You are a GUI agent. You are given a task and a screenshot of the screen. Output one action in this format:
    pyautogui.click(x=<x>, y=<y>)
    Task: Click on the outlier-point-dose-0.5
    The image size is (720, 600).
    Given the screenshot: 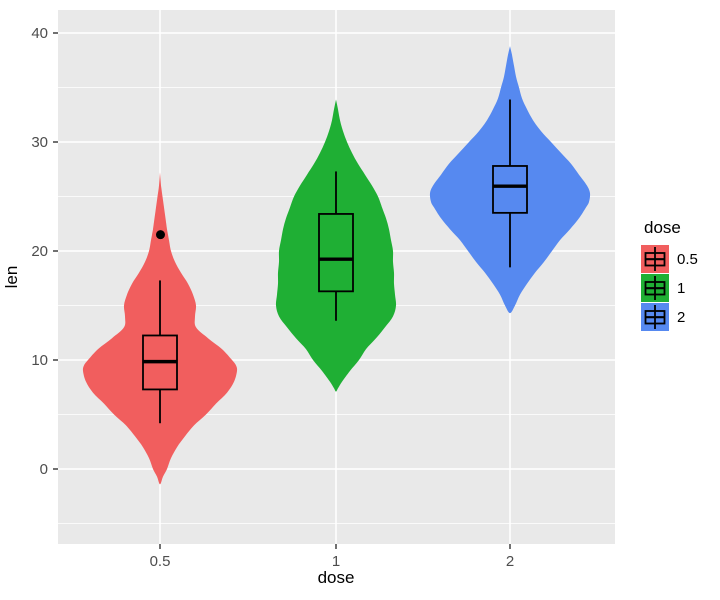 What is the action you would take?
    pyautogui.click(x=160, y=235)
    